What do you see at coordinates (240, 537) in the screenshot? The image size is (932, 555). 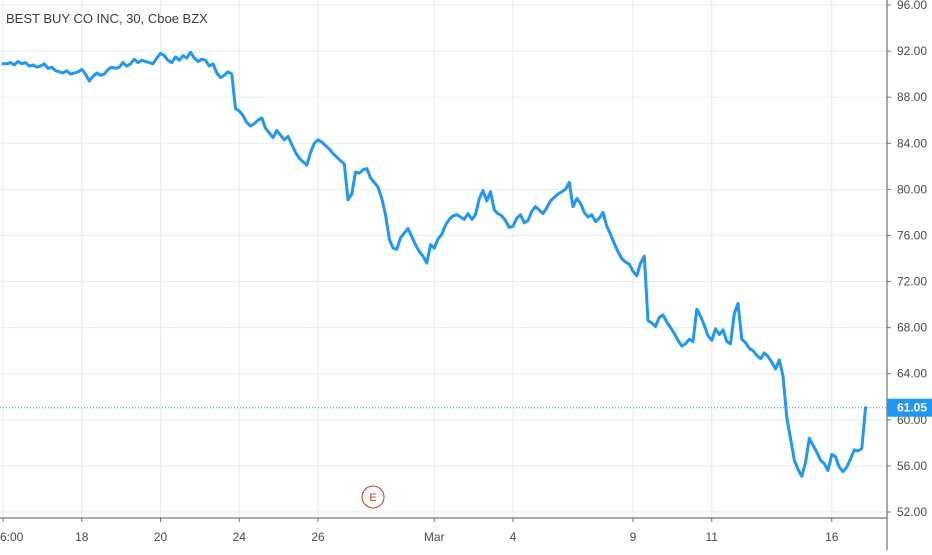 I see `time-tick-label: 24` at bounding box center [240, 537].